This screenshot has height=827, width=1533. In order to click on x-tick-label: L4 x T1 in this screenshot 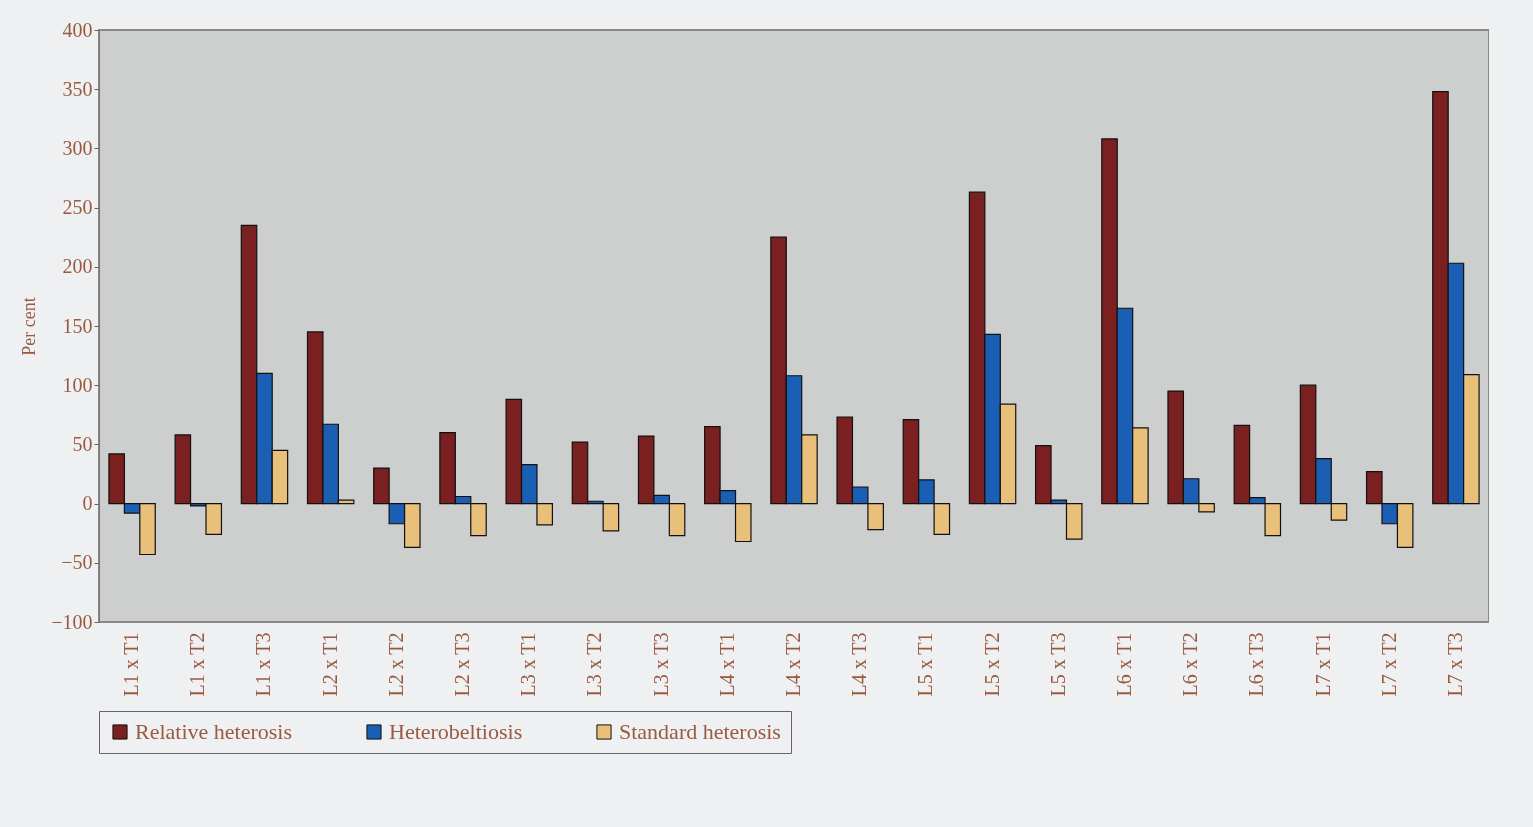, I will do `click(726, 664)`.